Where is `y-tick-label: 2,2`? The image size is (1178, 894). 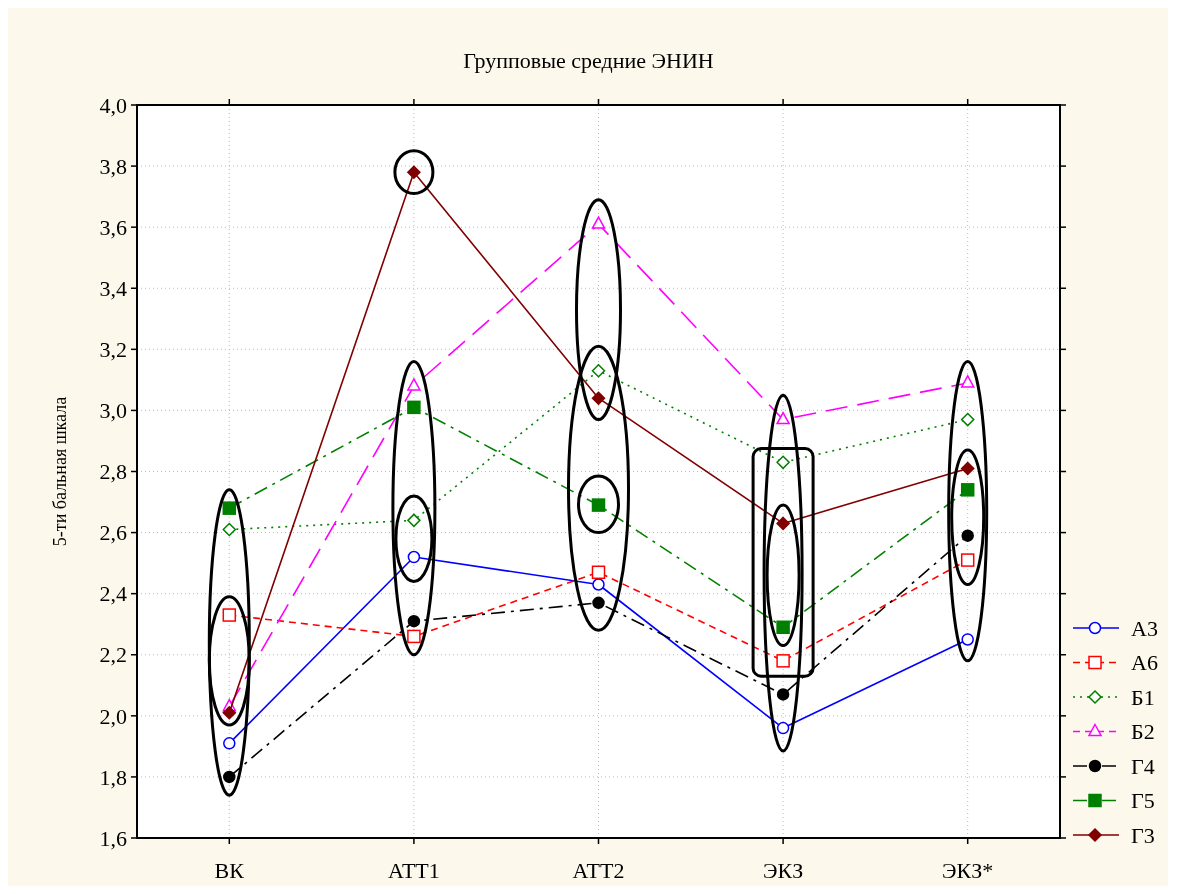 y-tick-label: 2,2 is located at coordinates (113, 655).